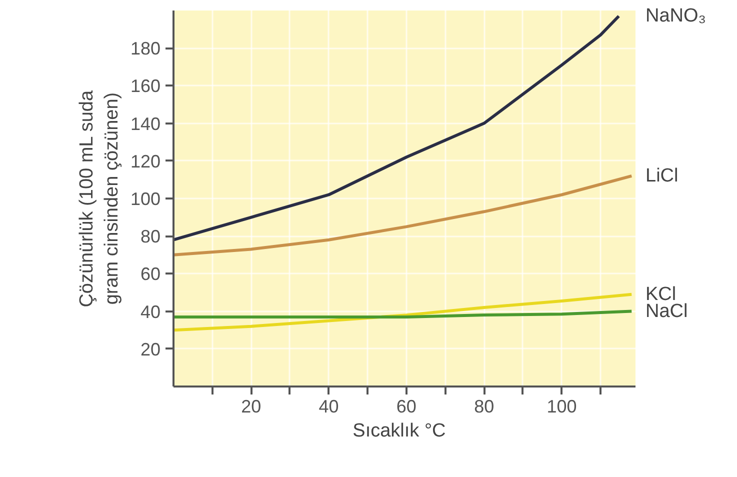 The height and width of the screenshot is (477, 737). I want to click on x-tick-label: 60, so click(406, 406).